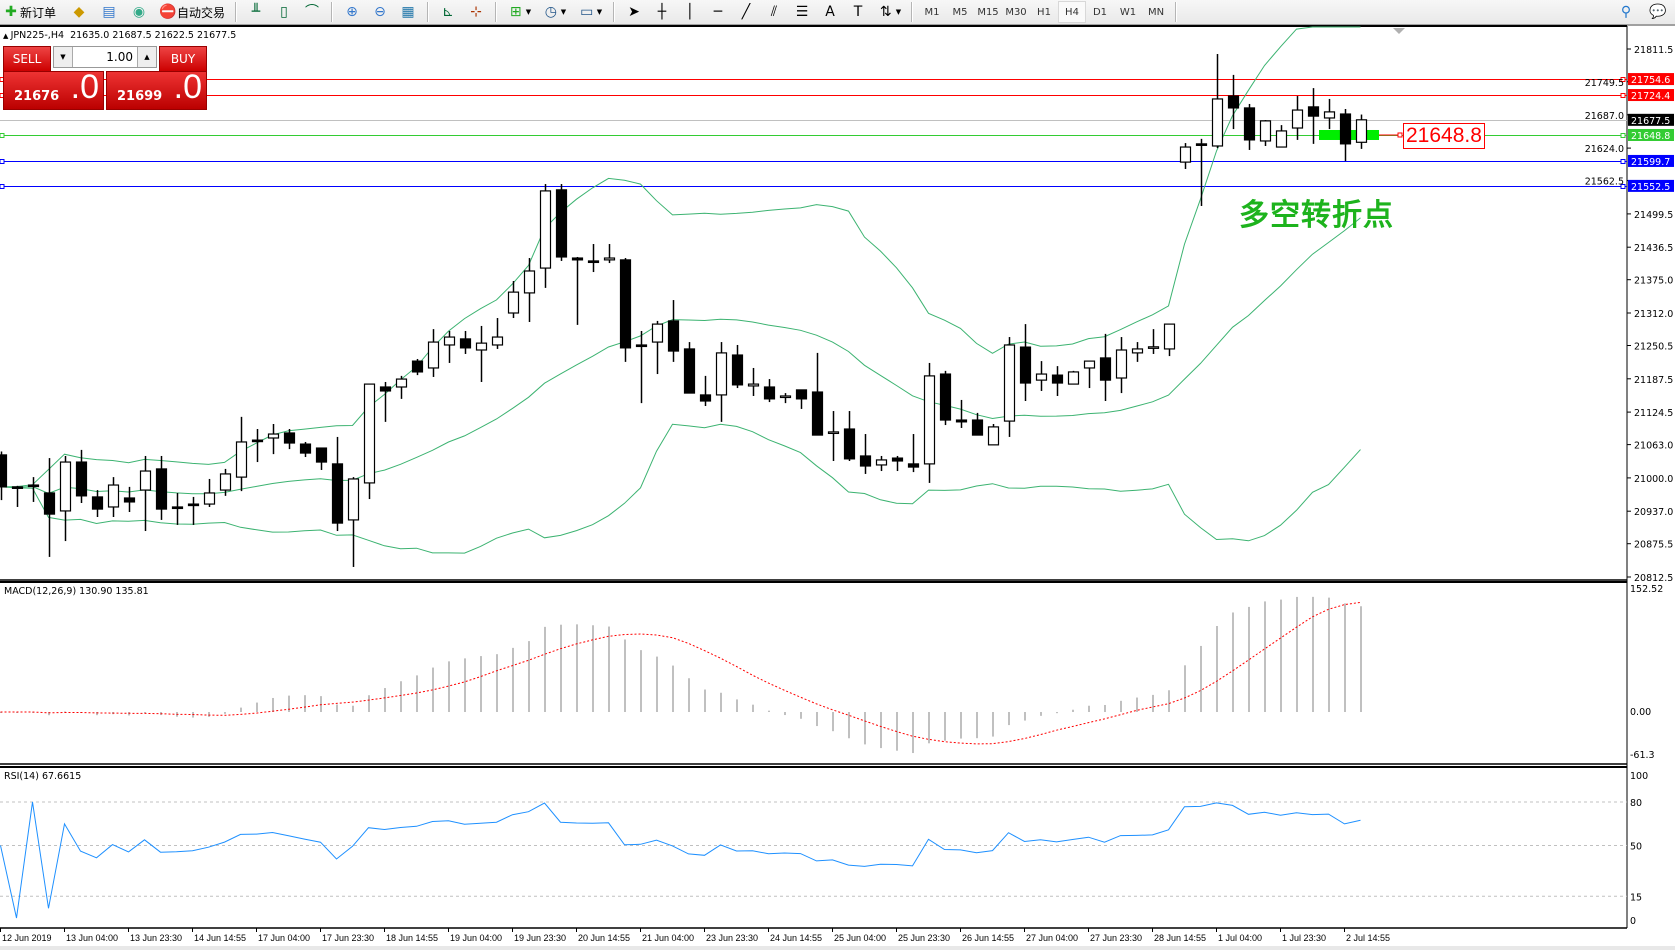 The width and height of the screenshot is (1675, 950). Describe the element at coordinates (1626, 12) in the screenshot. I see `search-button: ⚲` at that location.